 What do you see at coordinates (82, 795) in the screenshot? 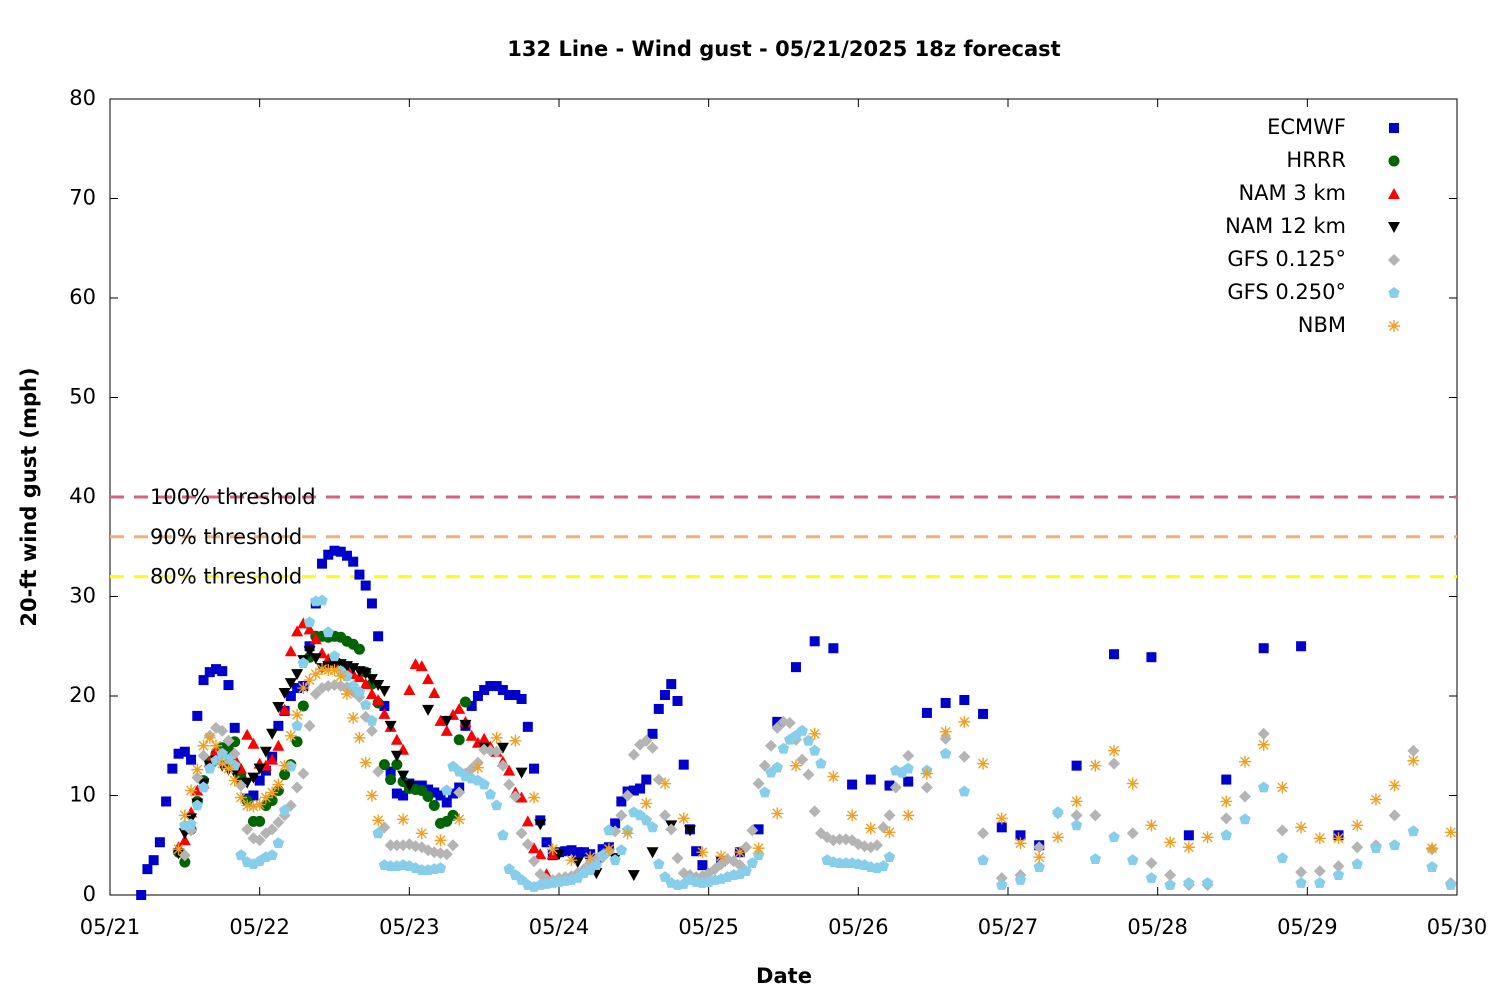
I see `y-tick-label: 10` at bounding box center [82, 795].